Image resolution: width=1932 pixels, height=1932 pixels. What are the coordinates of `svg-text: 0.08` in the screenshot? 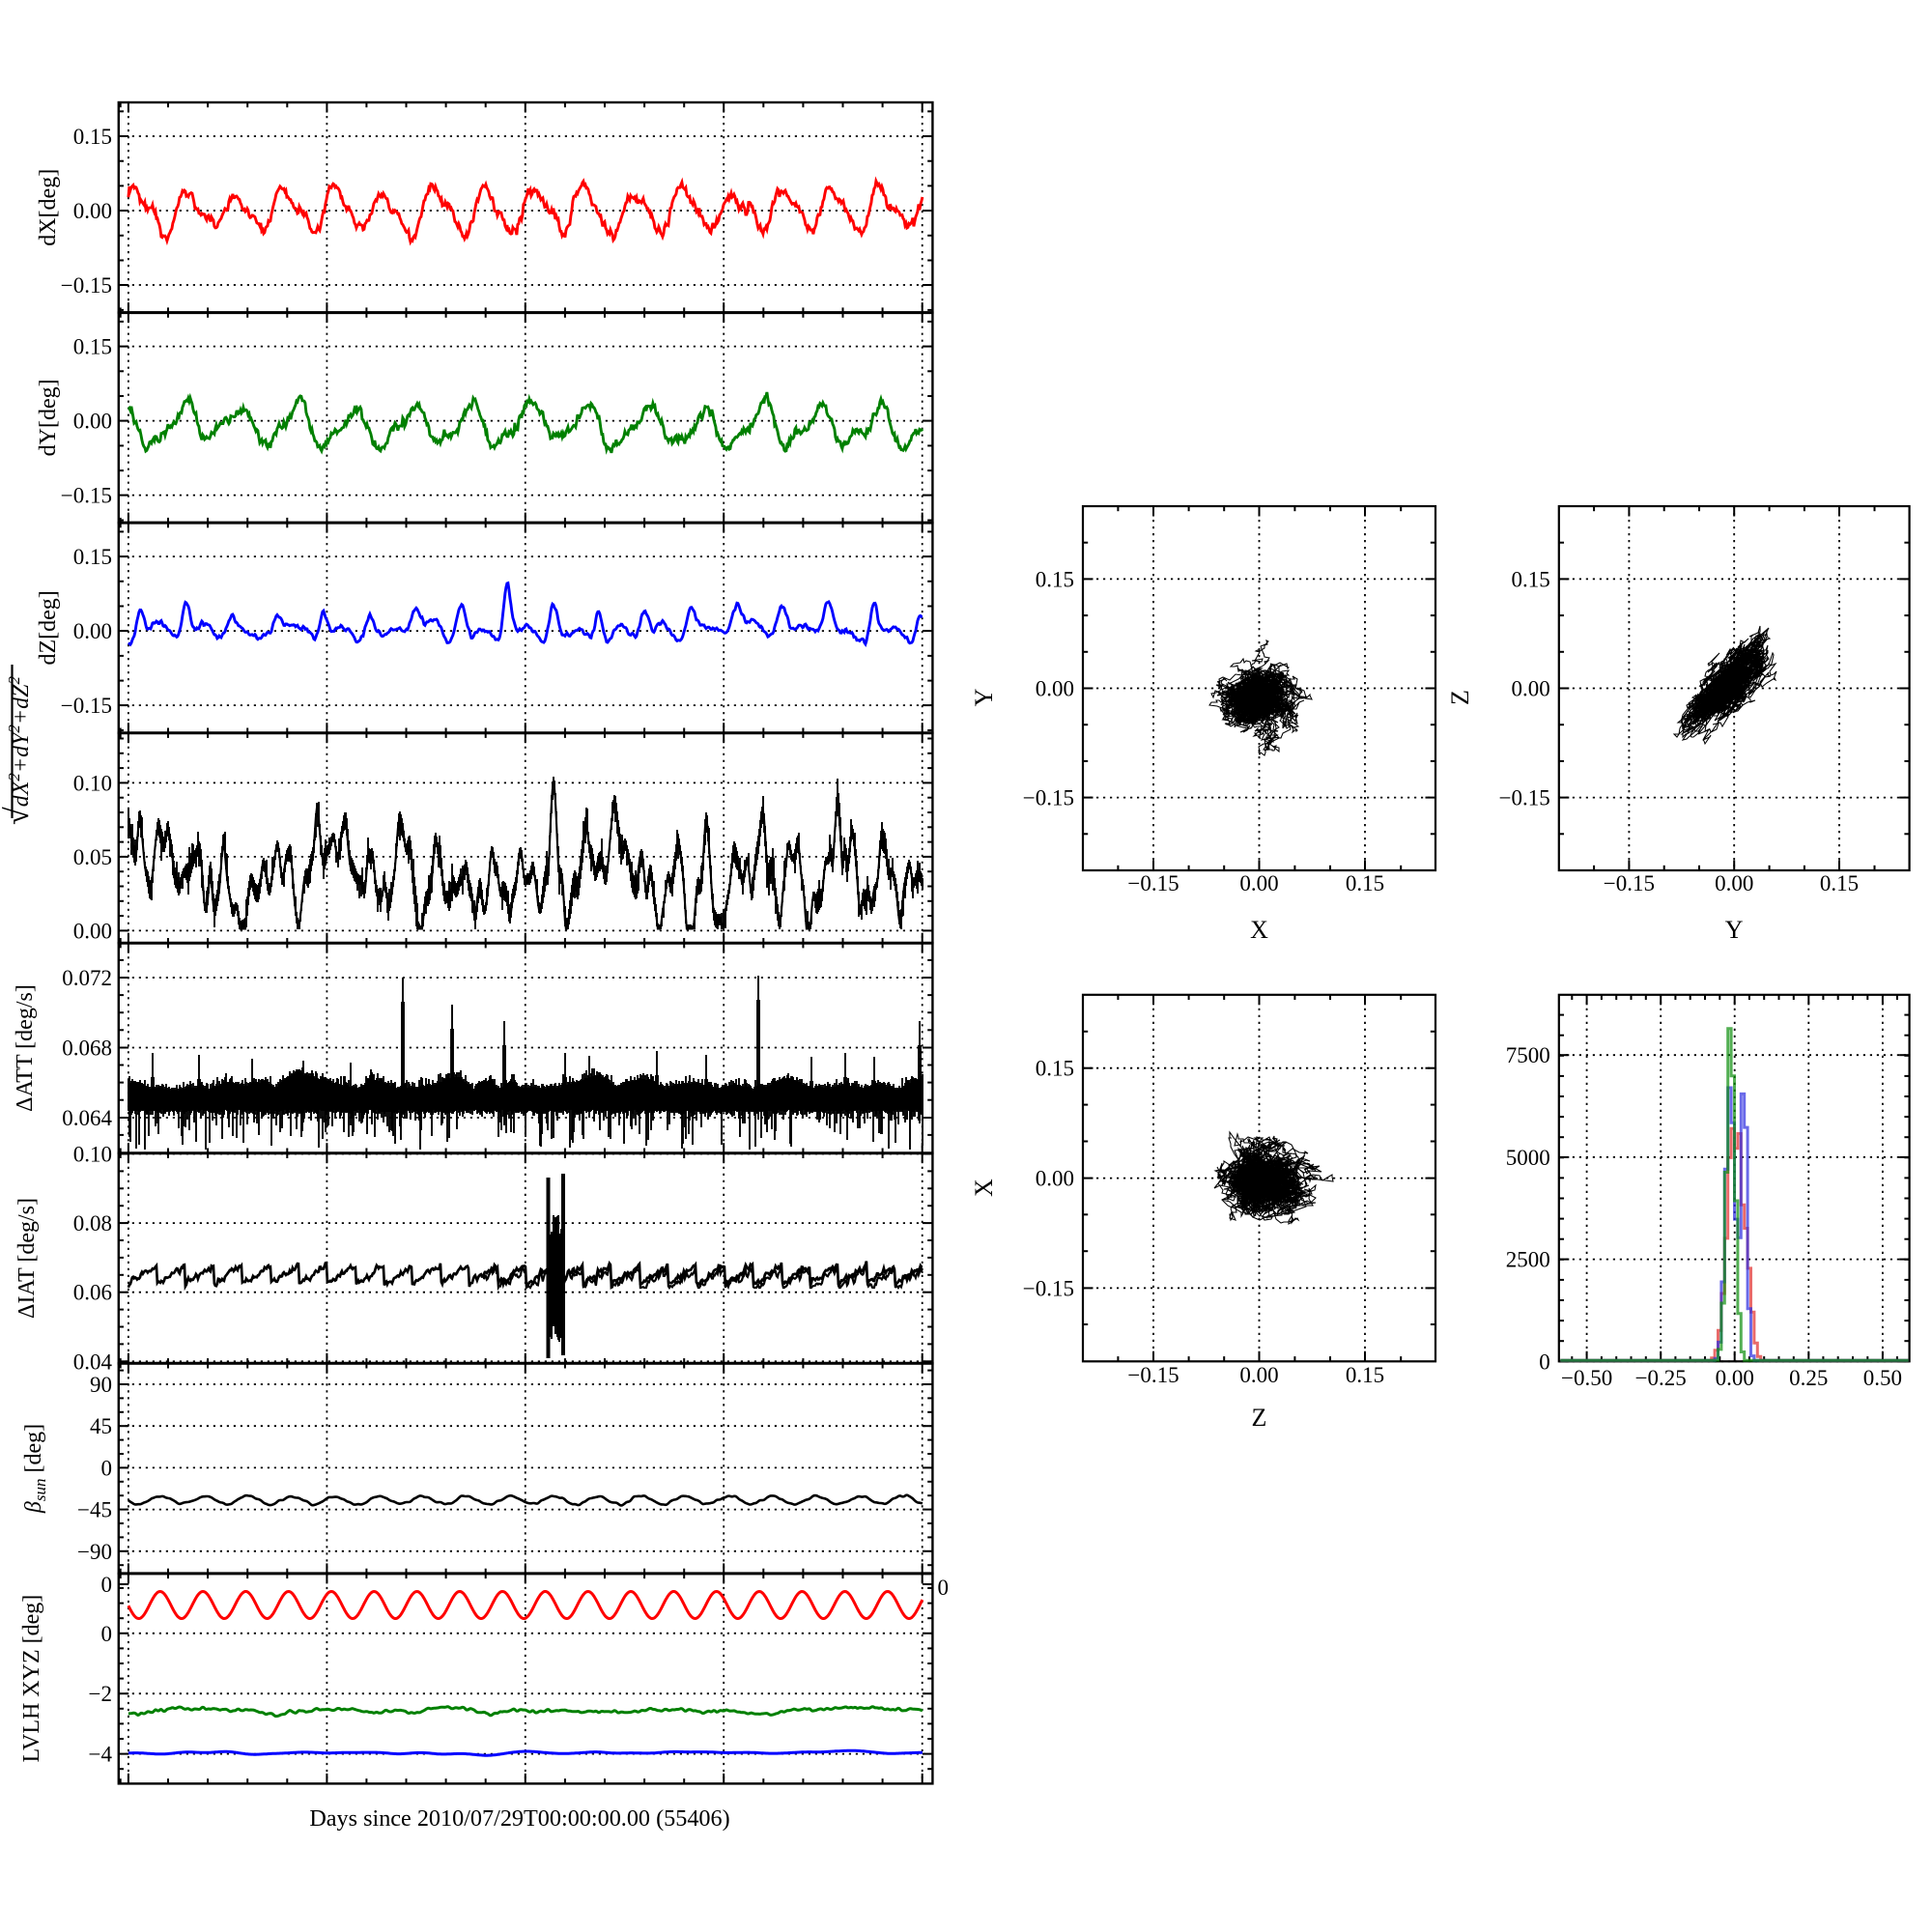 It's located at (92, 1223).